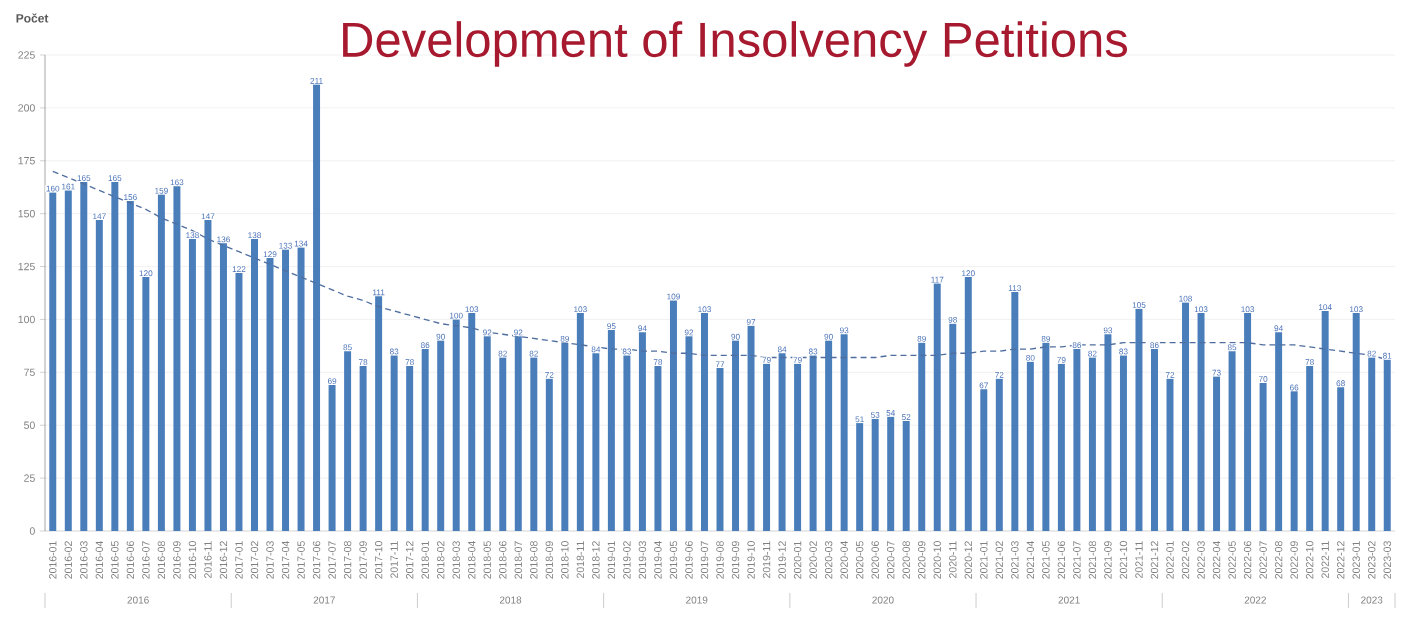 This screenshot has width=1408, height=623. I want to click on y-tick-label: 200, so click(26, 108).